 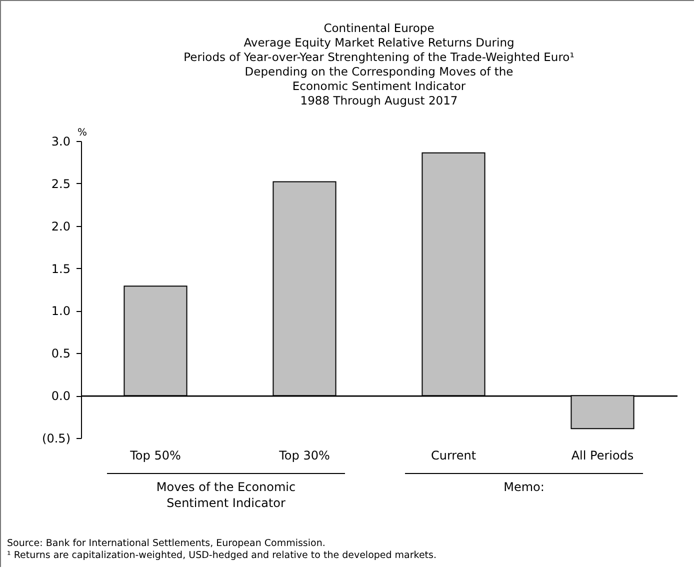 I want to click on y-tick-label: 1.5, so click(x=60, y=269).